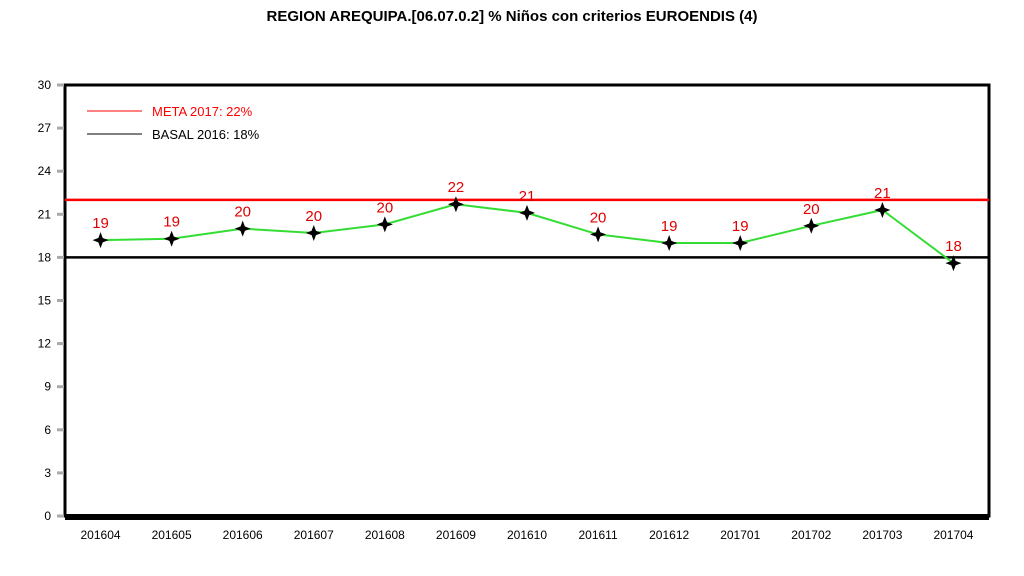 This screenshot has height=576, width=1024. I want to click on y-tick-label: 9, so click(47, 387).